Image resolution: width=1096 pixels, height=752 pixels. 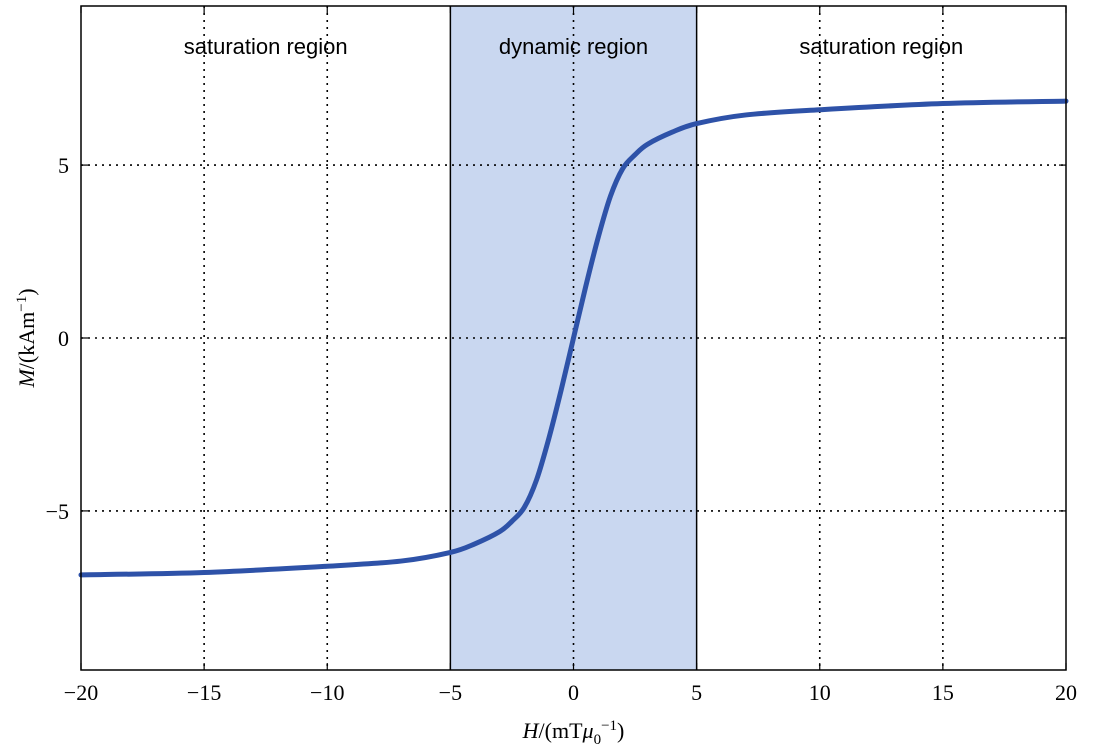 What do you see at coordinates (573, 692) in the screenshot?
I see `x-tick-label: 0` at bounding box center [573, 692].